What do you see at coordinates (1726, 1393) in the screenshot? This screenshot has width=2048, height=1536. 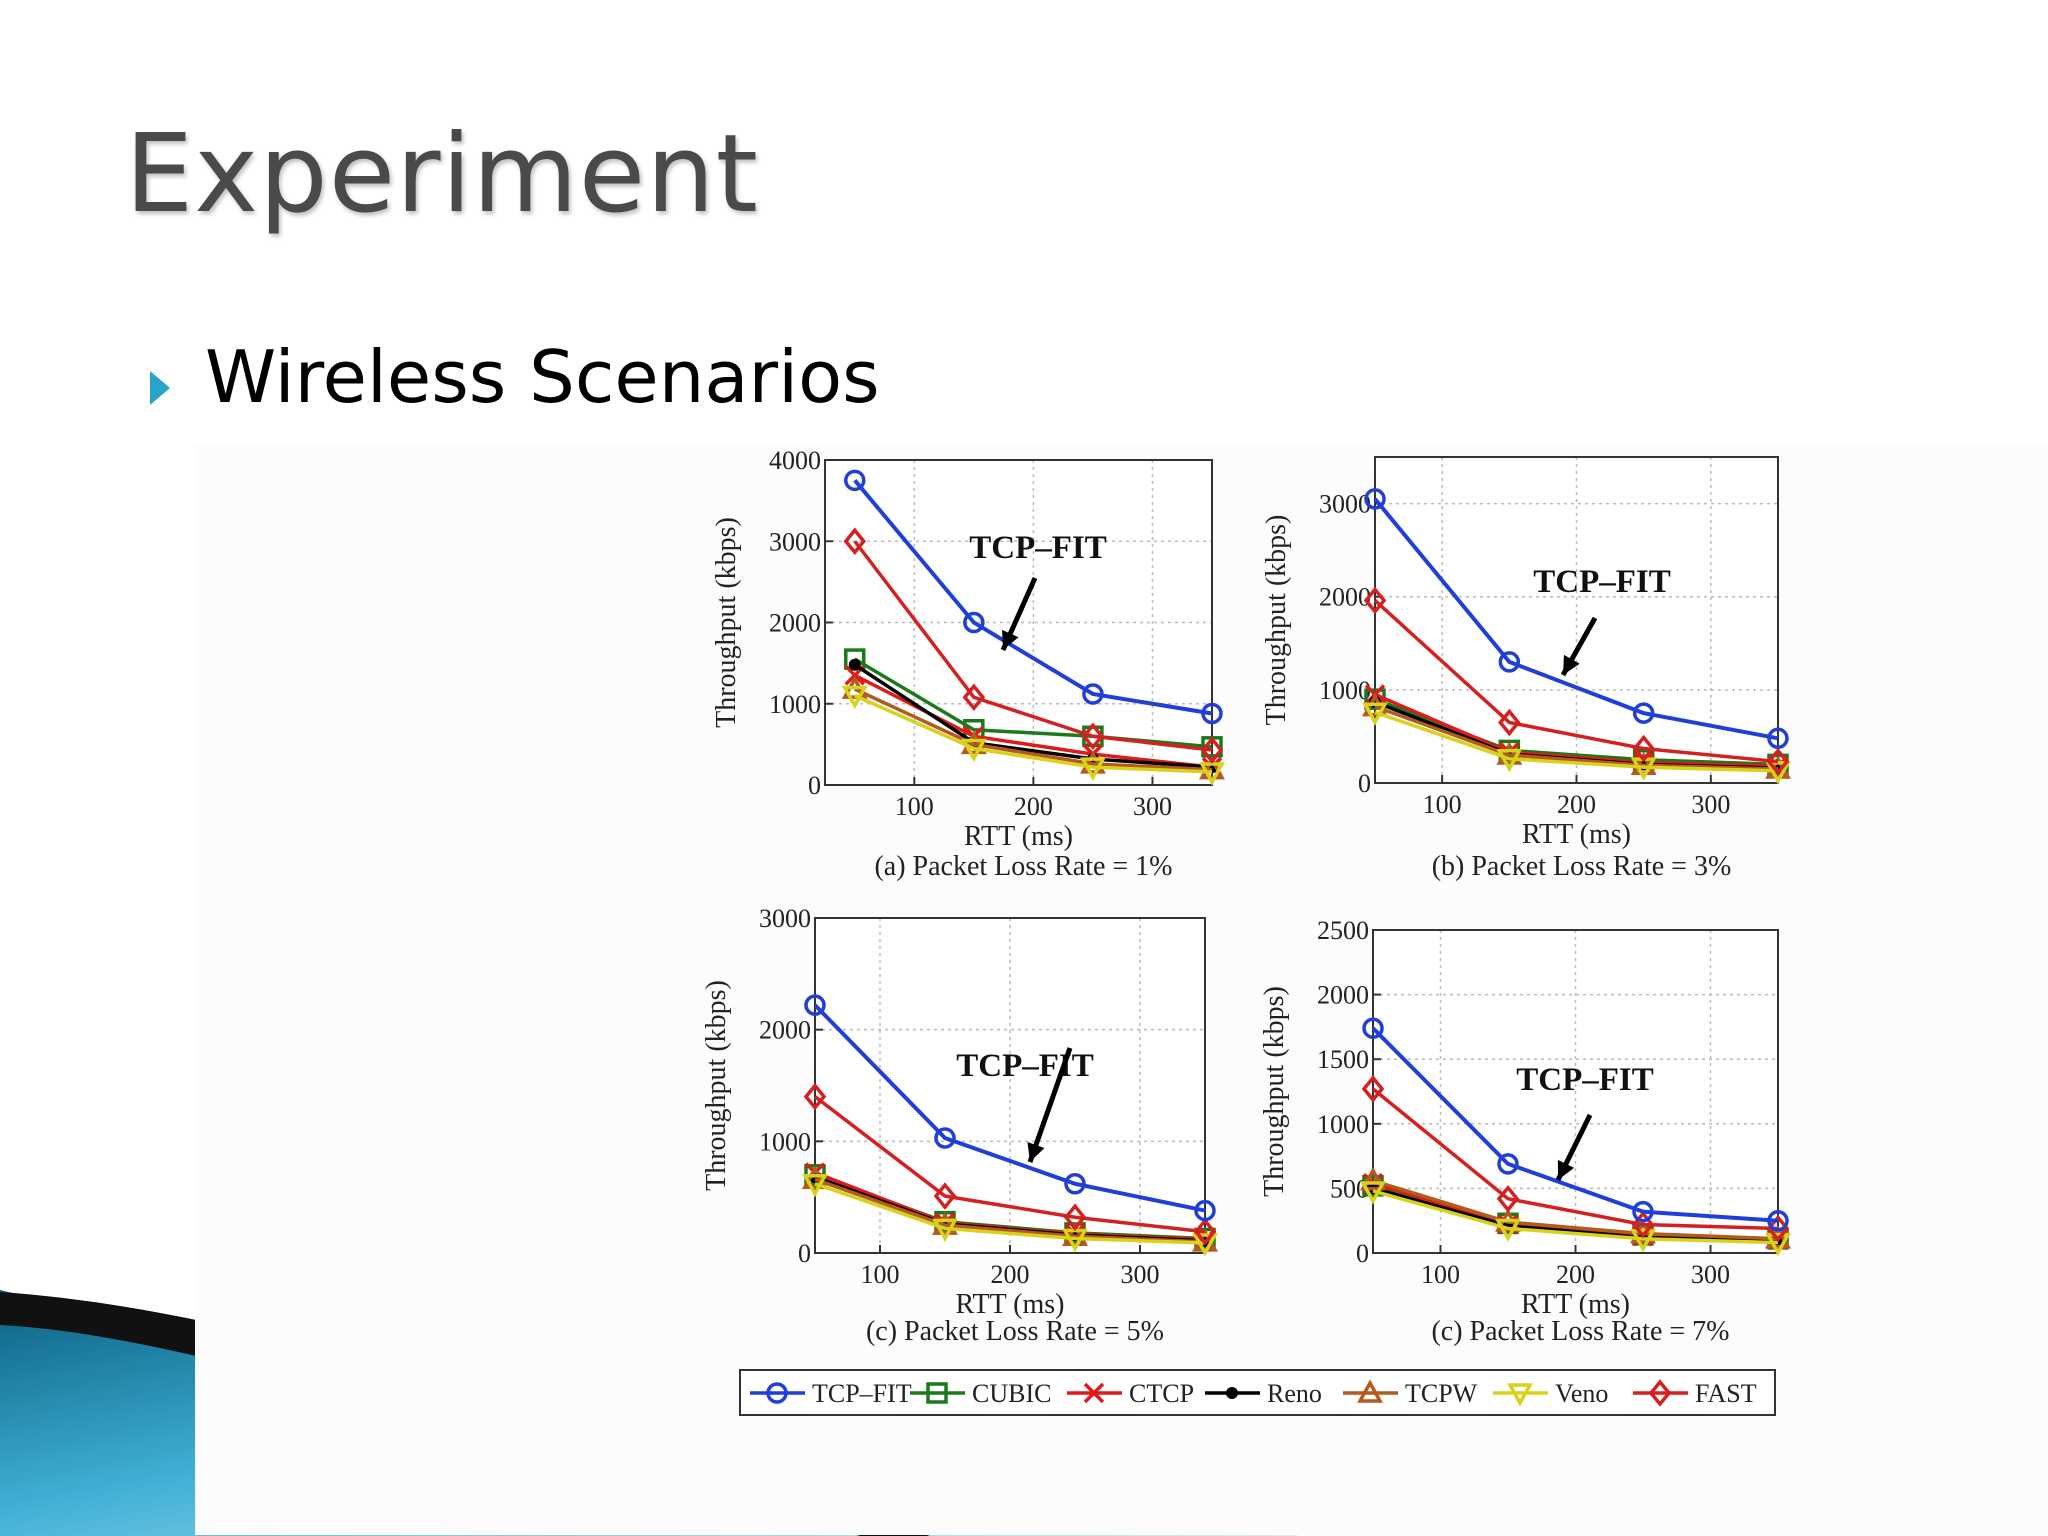 I see `legend-label: FAST` at bounding box center [1726, 1393].